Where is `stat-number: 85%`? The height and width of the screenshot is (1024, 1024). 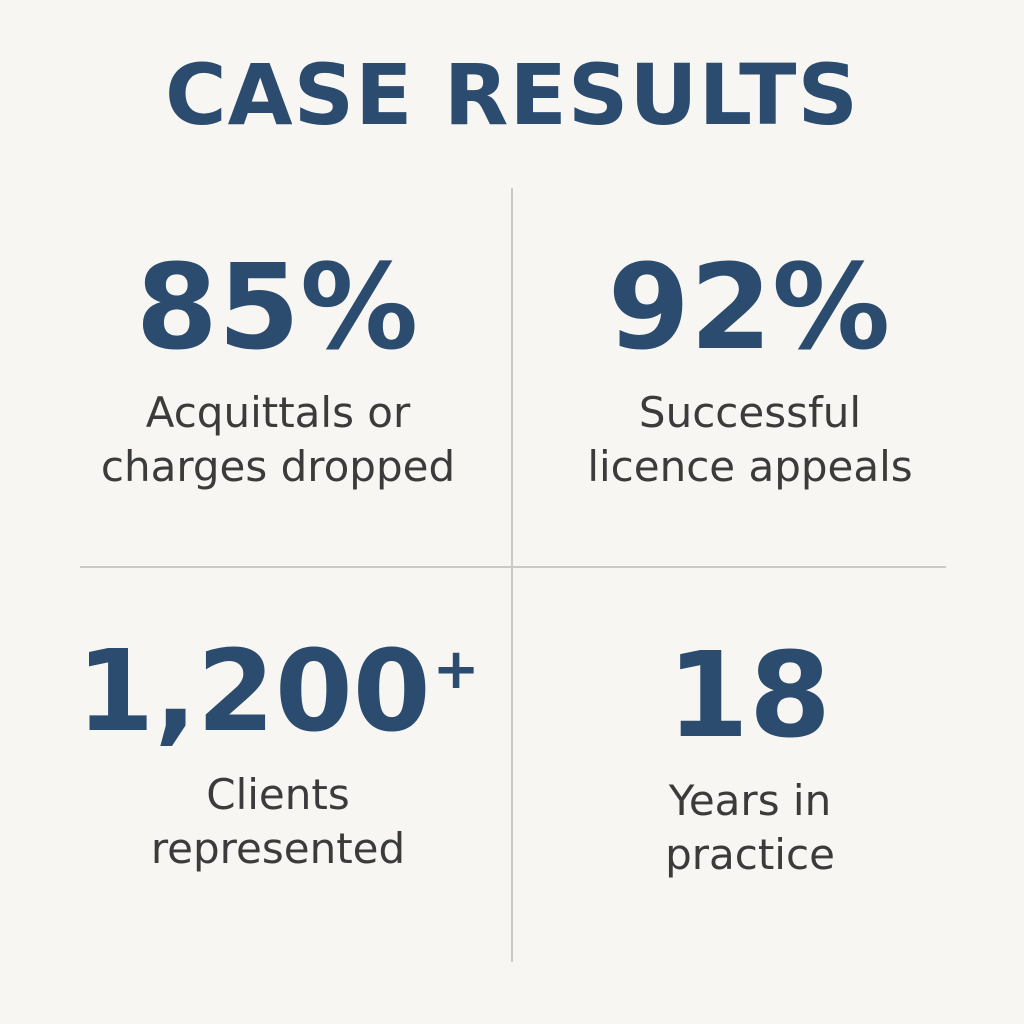 stat-number: 85% is located at coordinates (277, 307).